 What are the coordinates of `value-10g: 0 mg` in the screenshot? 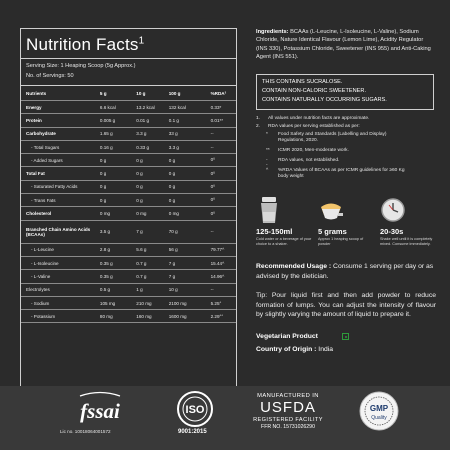 It's located at (150, 213).